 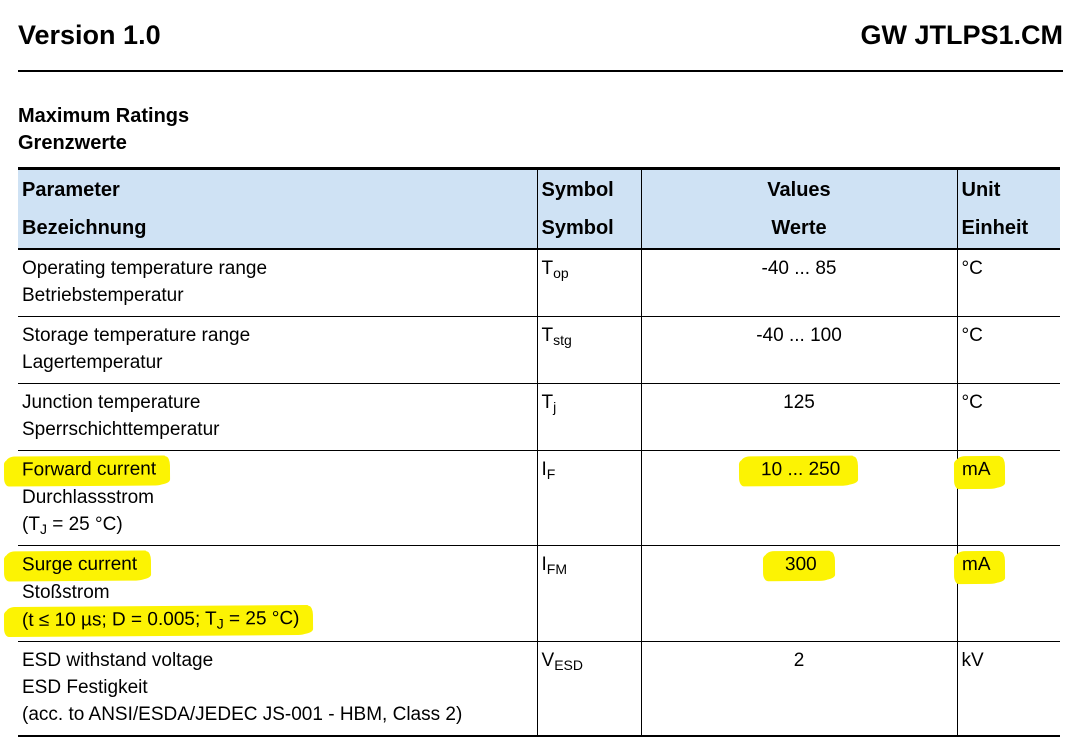 I want to click on version-label: Version 1.0, so click(x=89, y=35).